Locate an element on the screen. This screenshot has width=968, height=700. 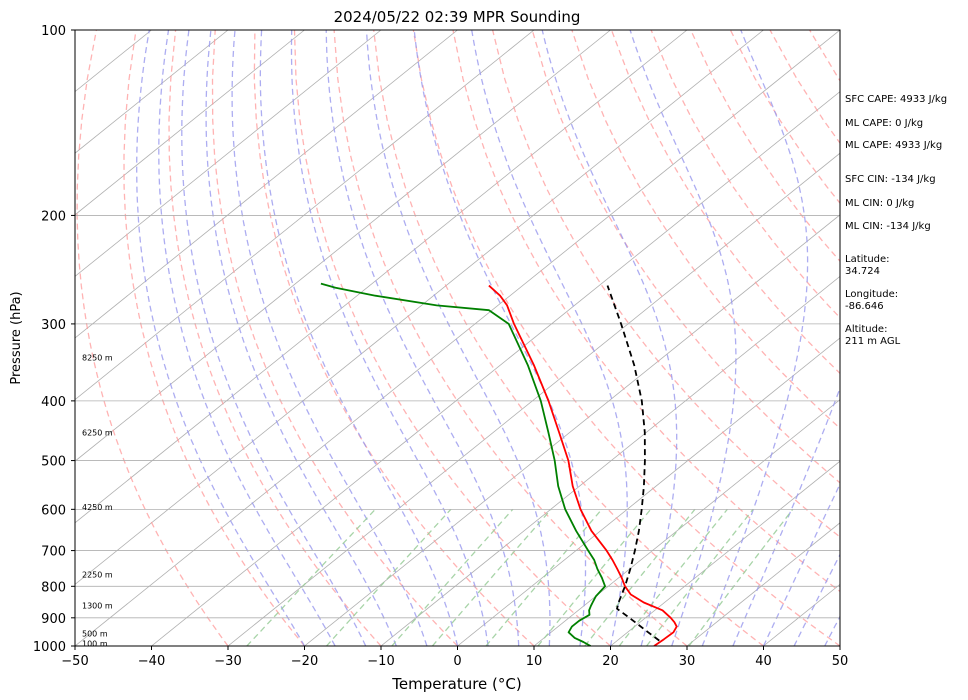
y-tick-label: 600 is located at coordinates (53, 510).